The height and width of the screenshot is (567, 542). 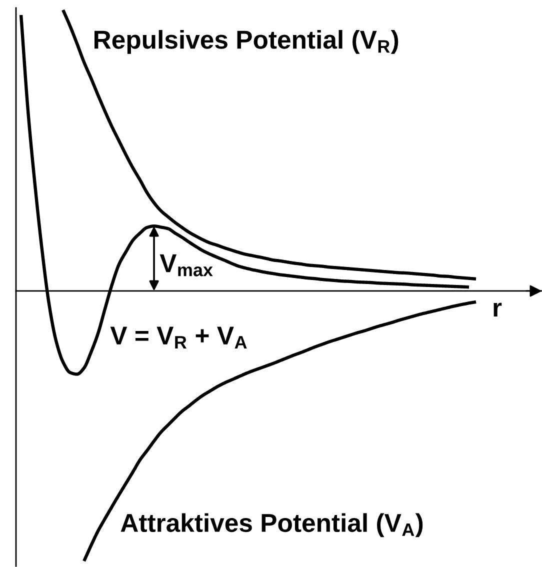 I want to click on series-label: V = V$_{R}$ + V$_{A}$, so click(x=178, y=337).